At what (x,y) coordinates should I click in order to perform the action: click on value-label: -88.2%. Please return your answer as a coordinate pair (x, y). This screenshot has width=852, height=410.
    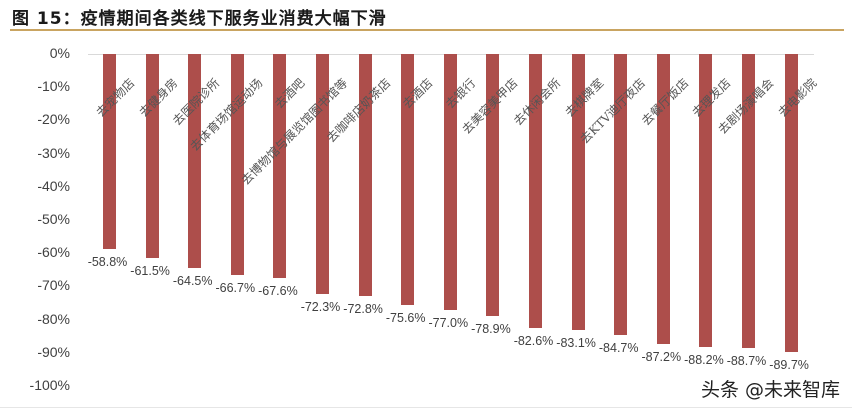
    Looking at the image, I should click on (704, 359).